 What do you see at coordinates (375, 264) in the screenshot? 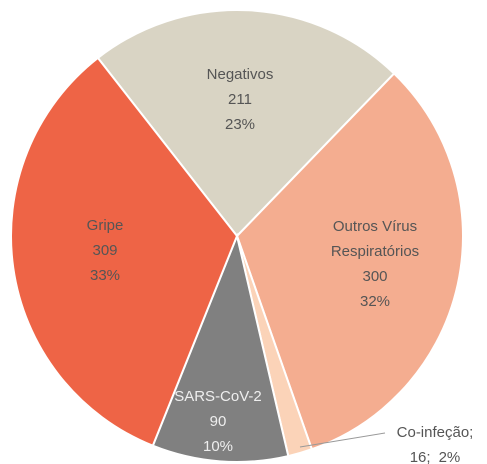
I see `slice-label: Outros Vírus Respiratórios 300 32%` at bounding box center [375, 264].